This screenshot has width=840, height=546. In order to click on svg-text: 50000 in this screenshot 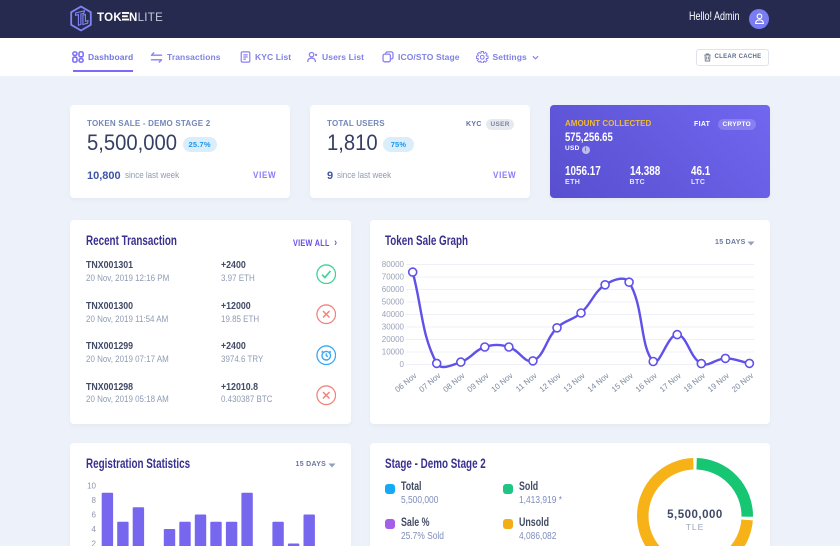, I will do `click(393, 302)`.